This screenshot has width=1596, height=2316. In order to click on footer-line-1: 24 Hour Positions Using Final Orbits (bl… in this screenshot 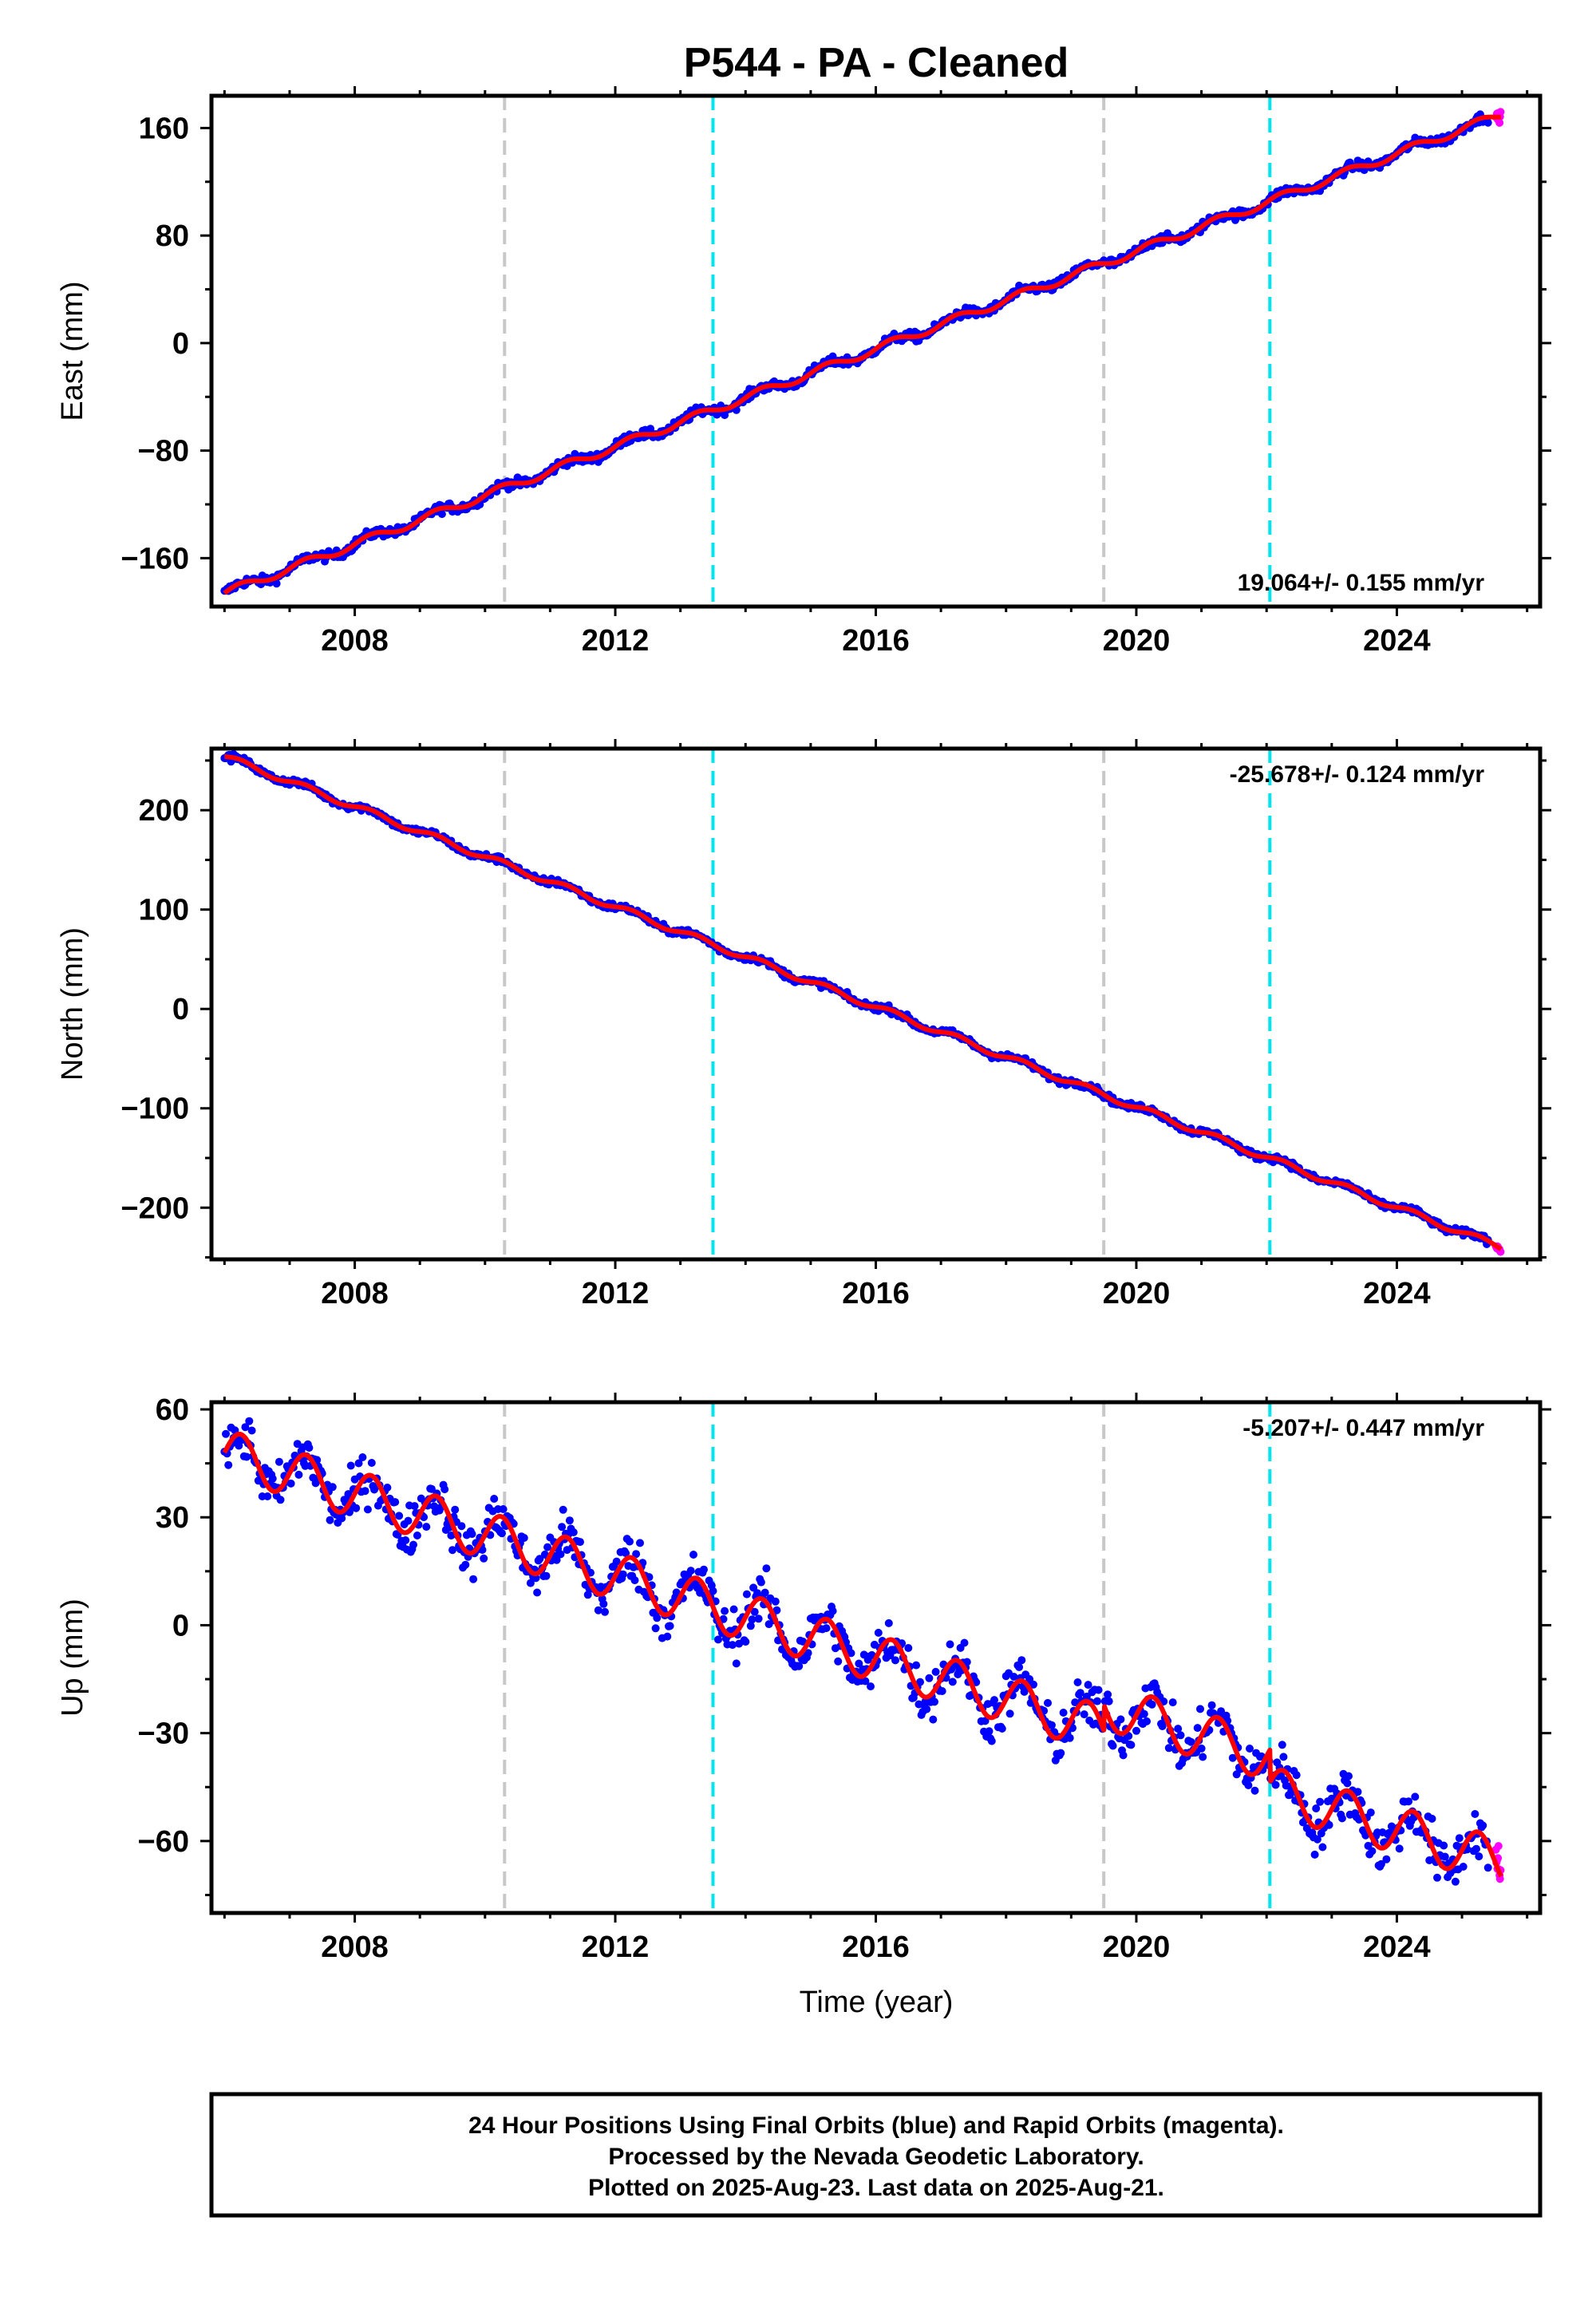, I will do `click(876, 2125)`.